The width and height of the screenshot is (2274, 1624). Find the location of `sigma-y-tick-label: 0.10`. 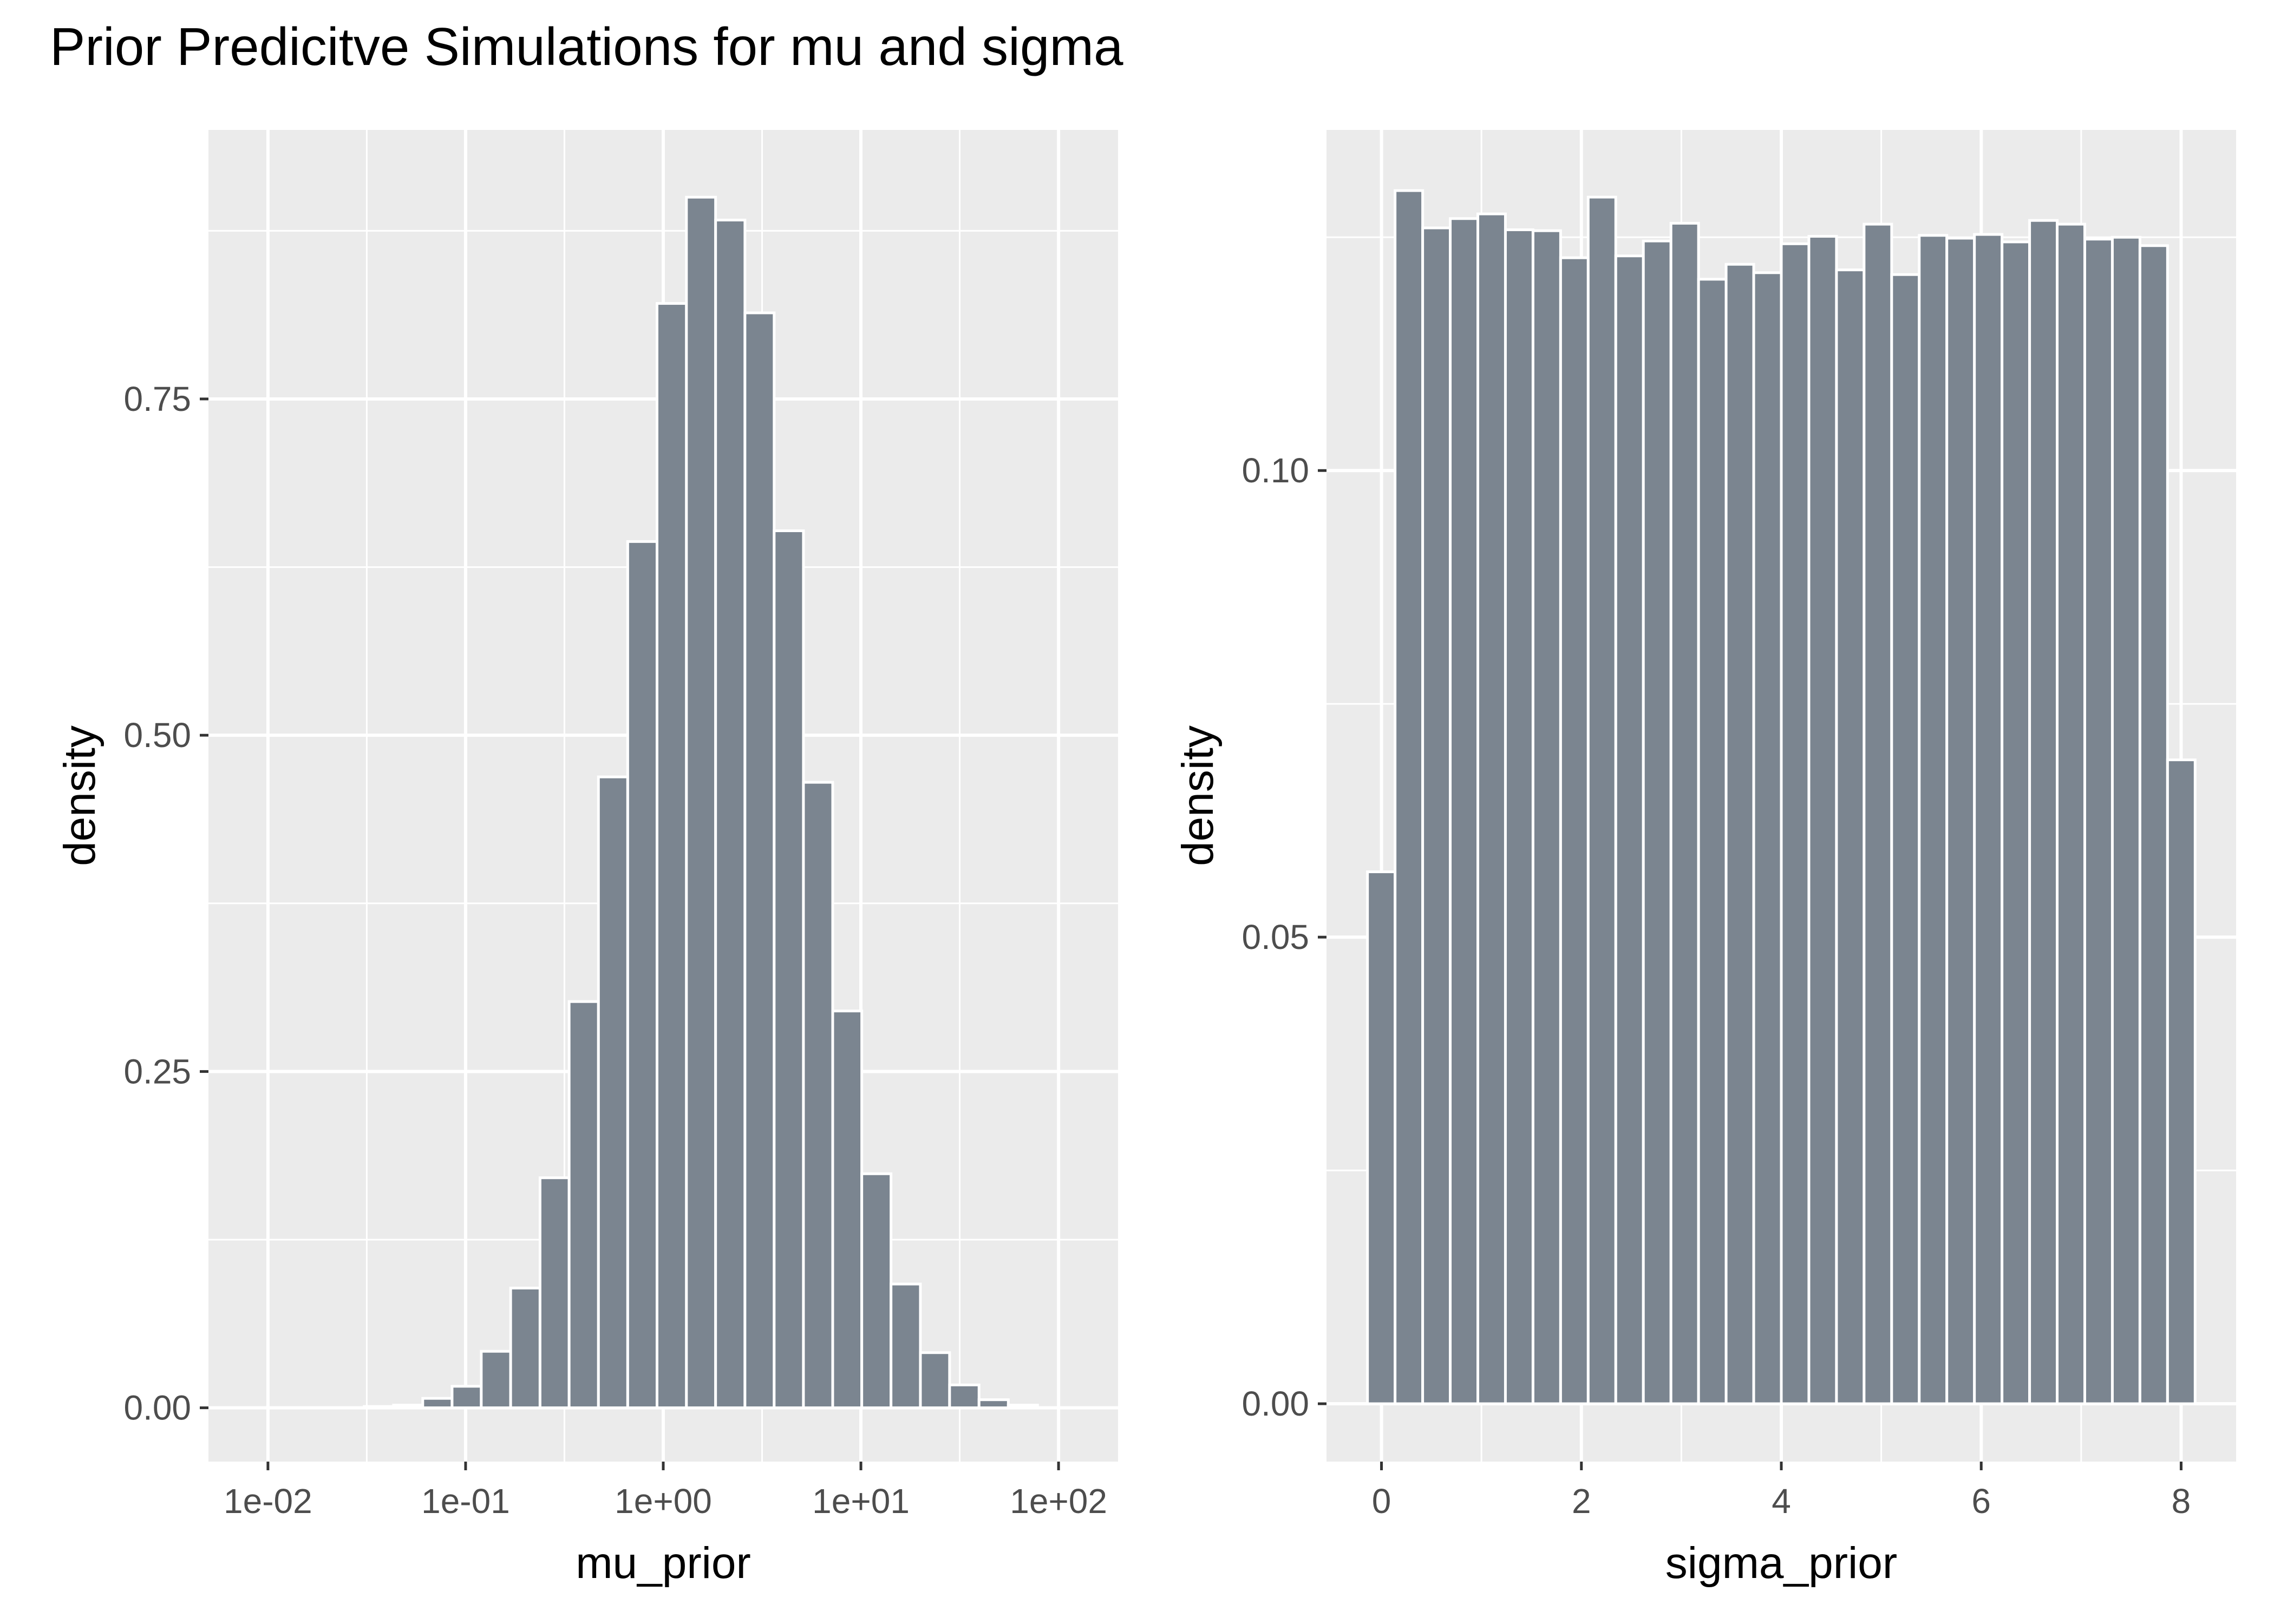

sigma-y-tick-label: 0.10 is located at coordinates (1275, 470).